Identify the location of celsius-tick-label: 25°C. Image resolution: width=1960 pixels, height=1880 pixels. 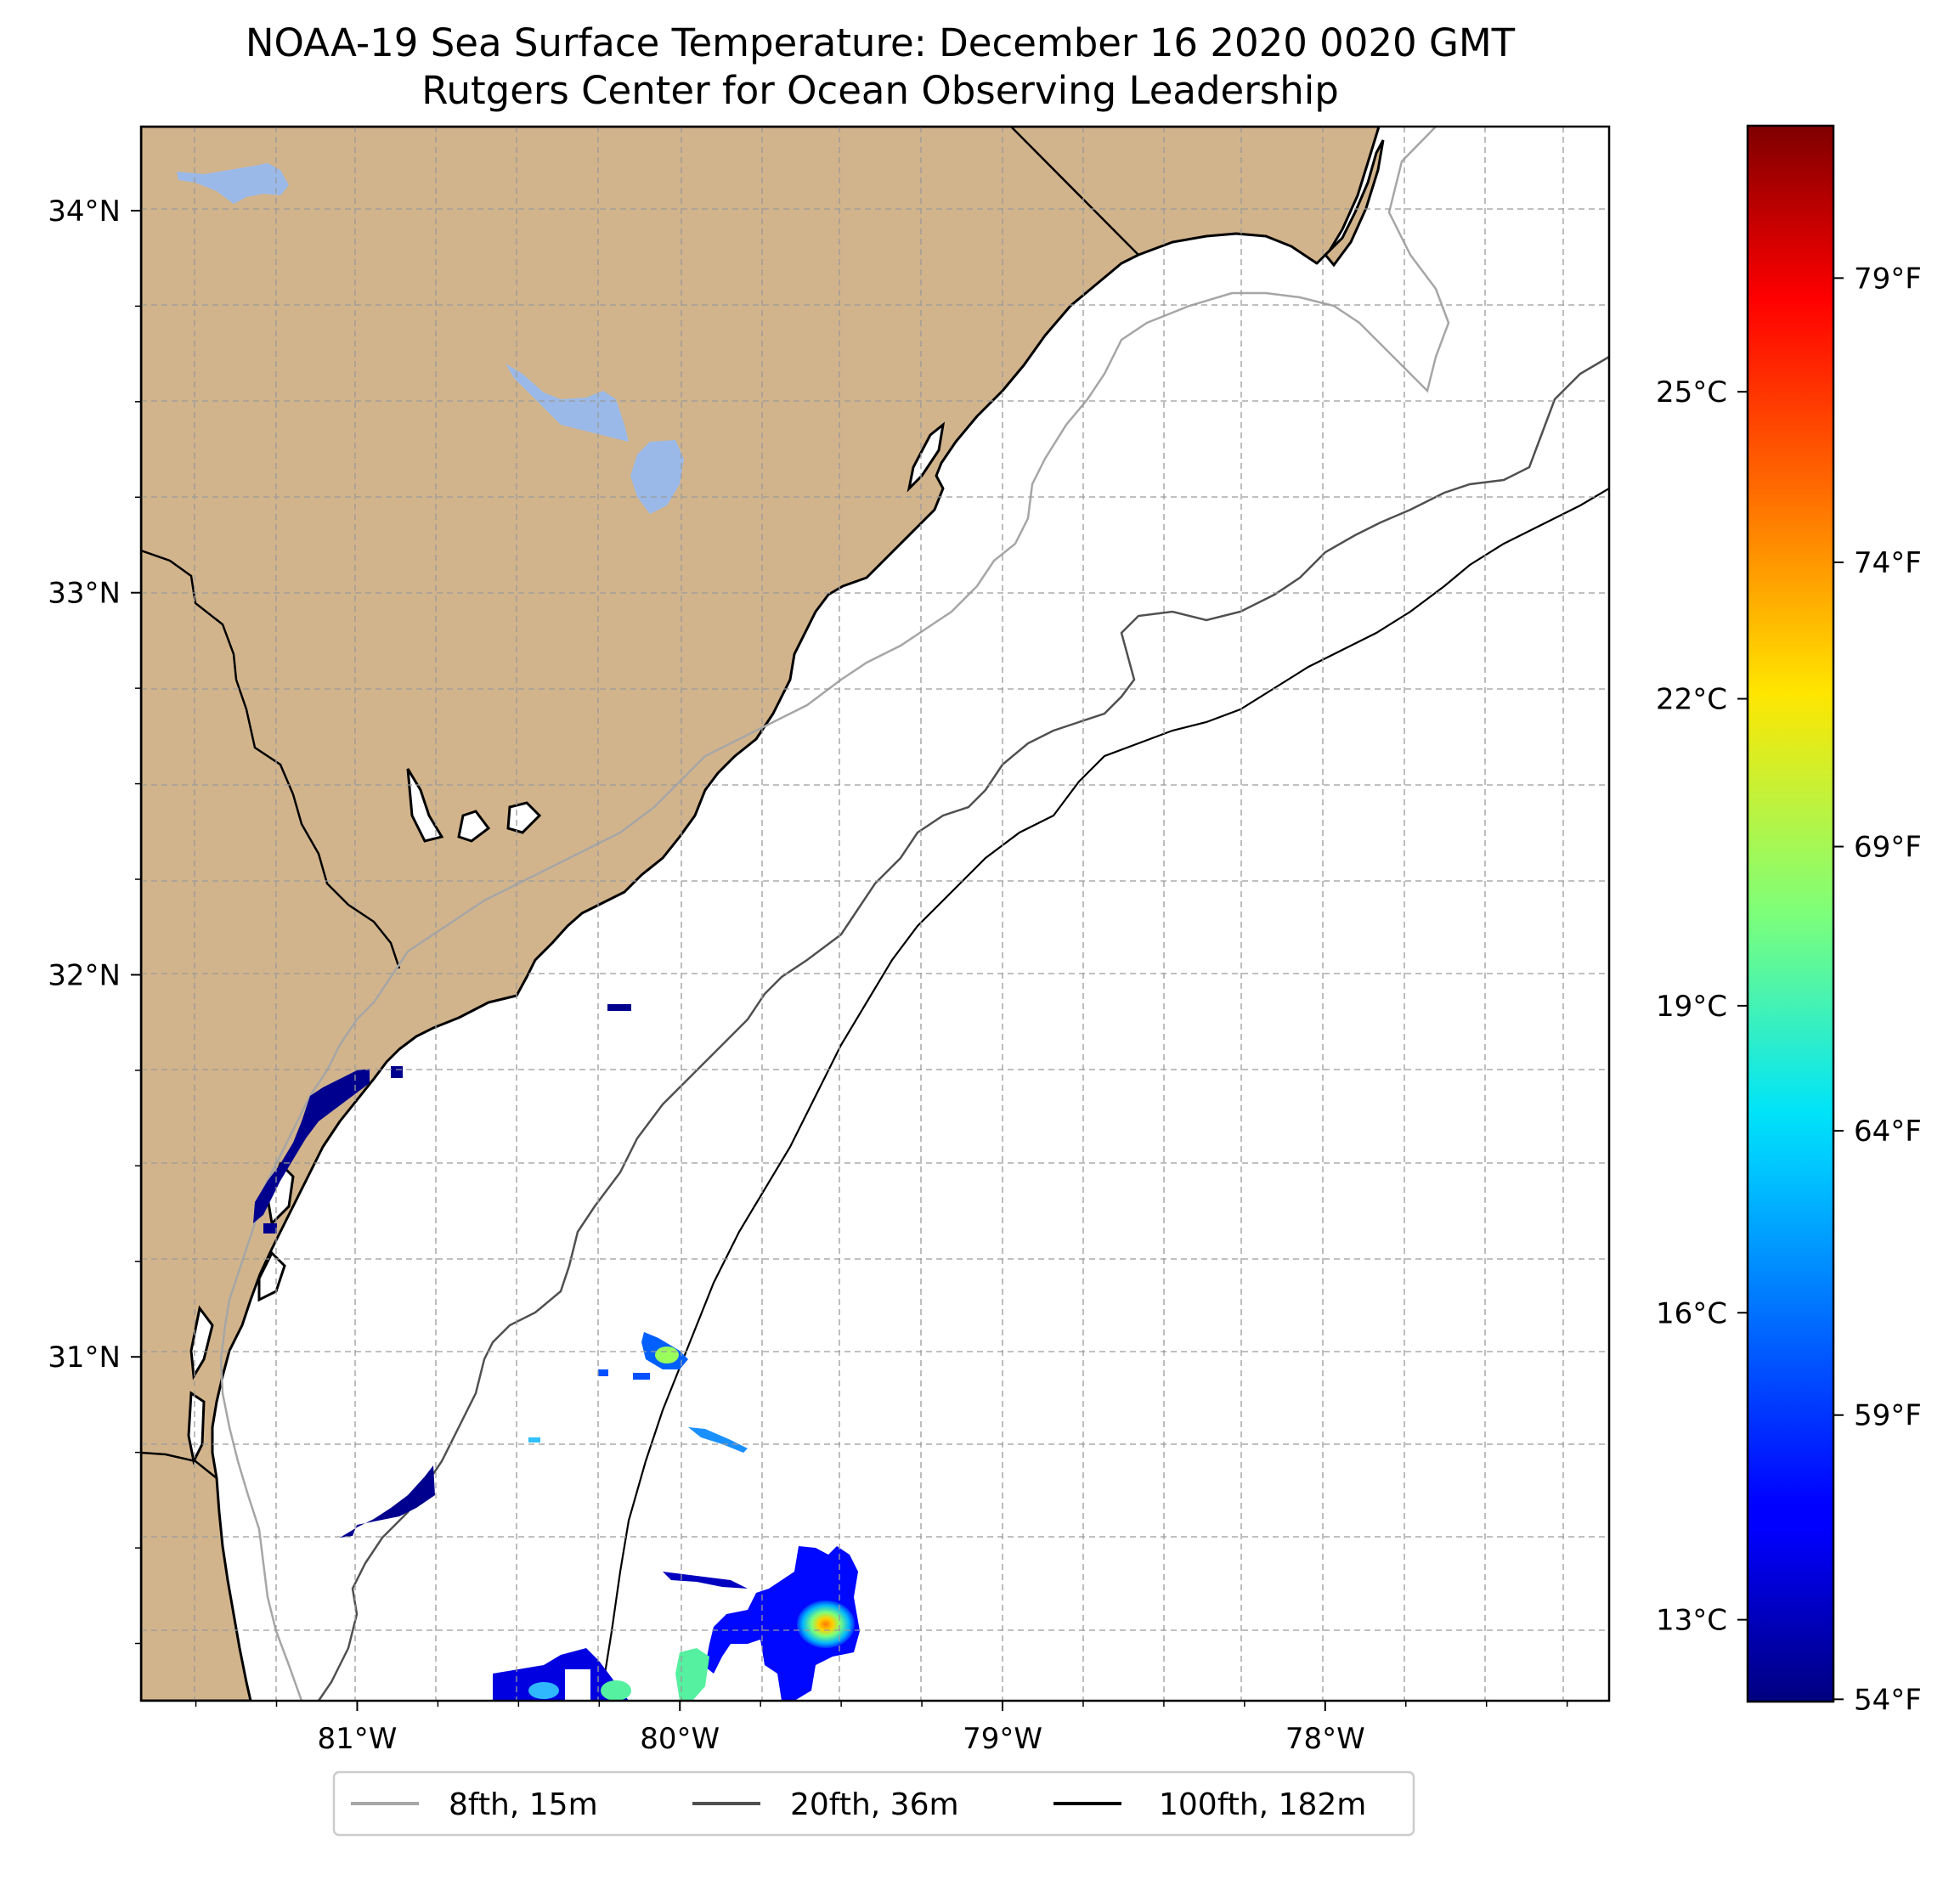
(1692, 392).